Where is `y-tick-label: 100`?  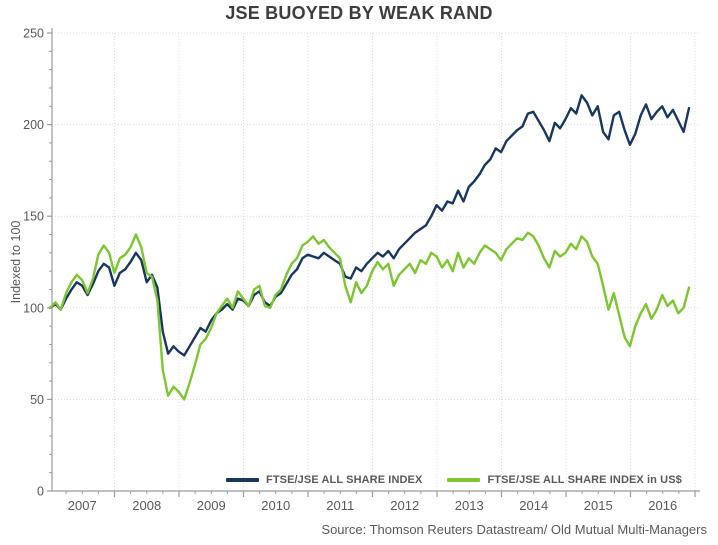
y-tick-label: 100 is located at coordinates (33, 308).